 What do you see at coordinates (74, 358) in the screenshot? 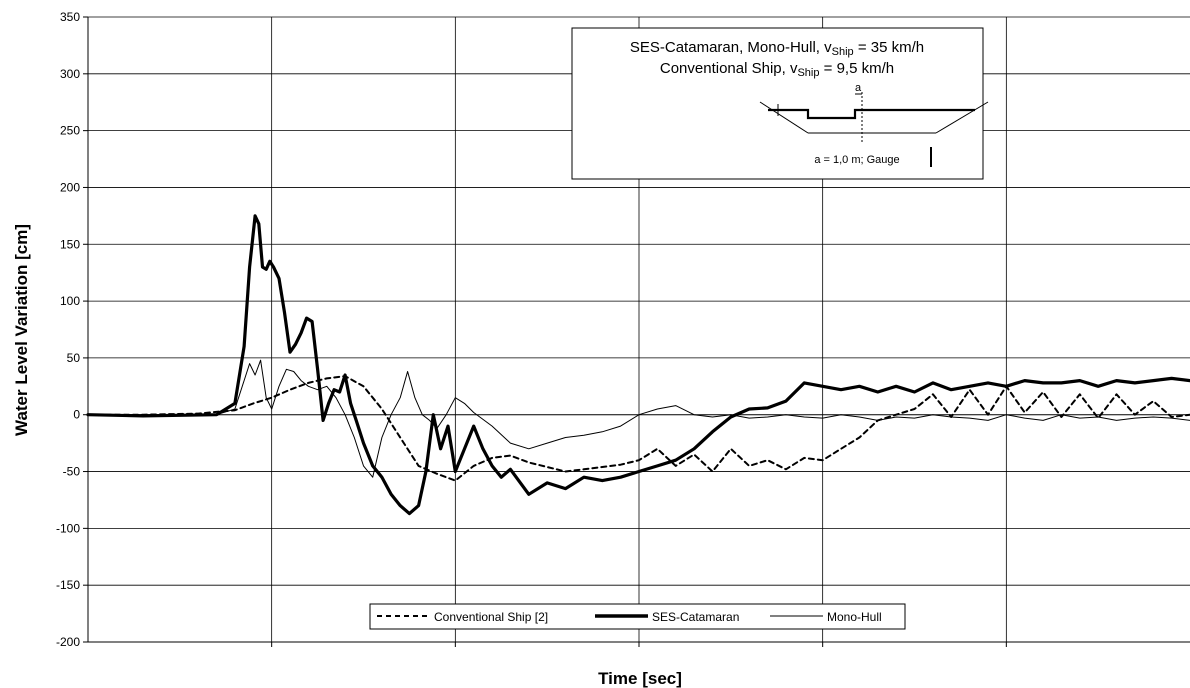
I see `y-tick-label: 50` at bounding box center [74, 358].